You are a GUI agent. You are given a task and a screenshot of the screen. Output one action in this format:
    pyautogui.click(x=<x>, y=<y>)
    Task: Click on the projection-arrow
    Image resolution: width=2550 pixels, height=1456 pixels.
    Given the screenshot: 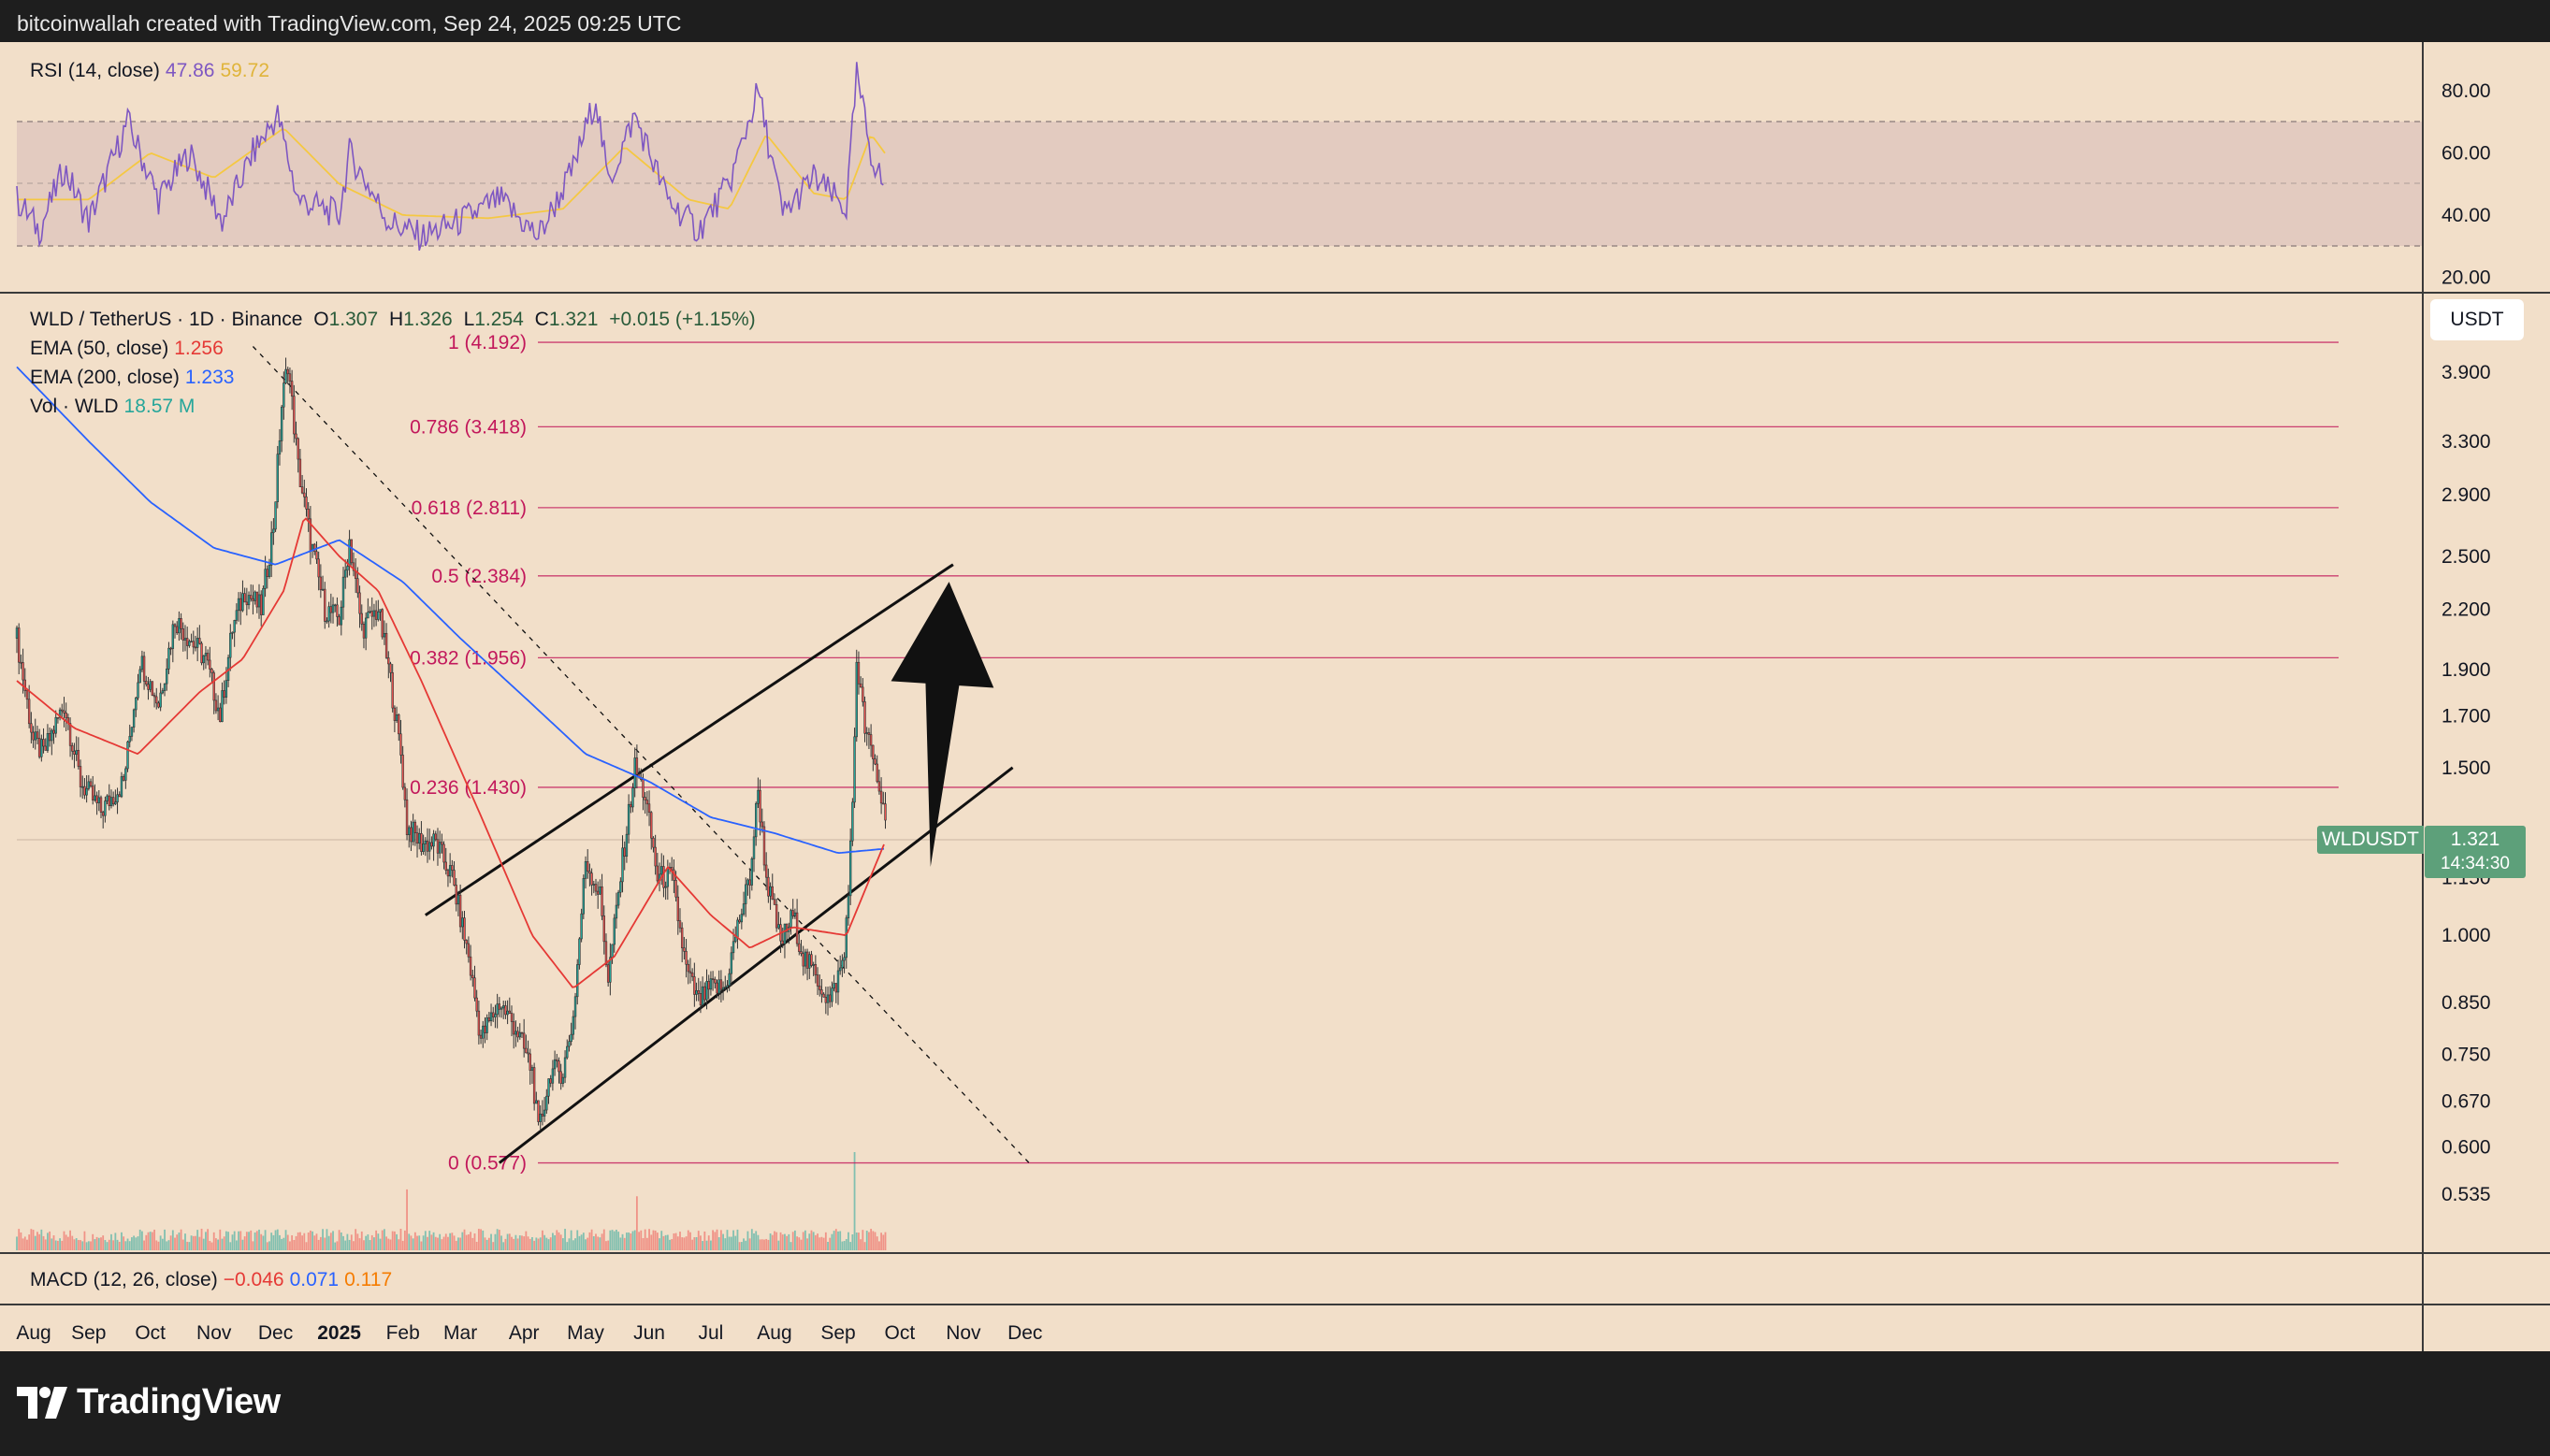 What is the action you would take?
    pyautogui.click(x=942, y=724)
    